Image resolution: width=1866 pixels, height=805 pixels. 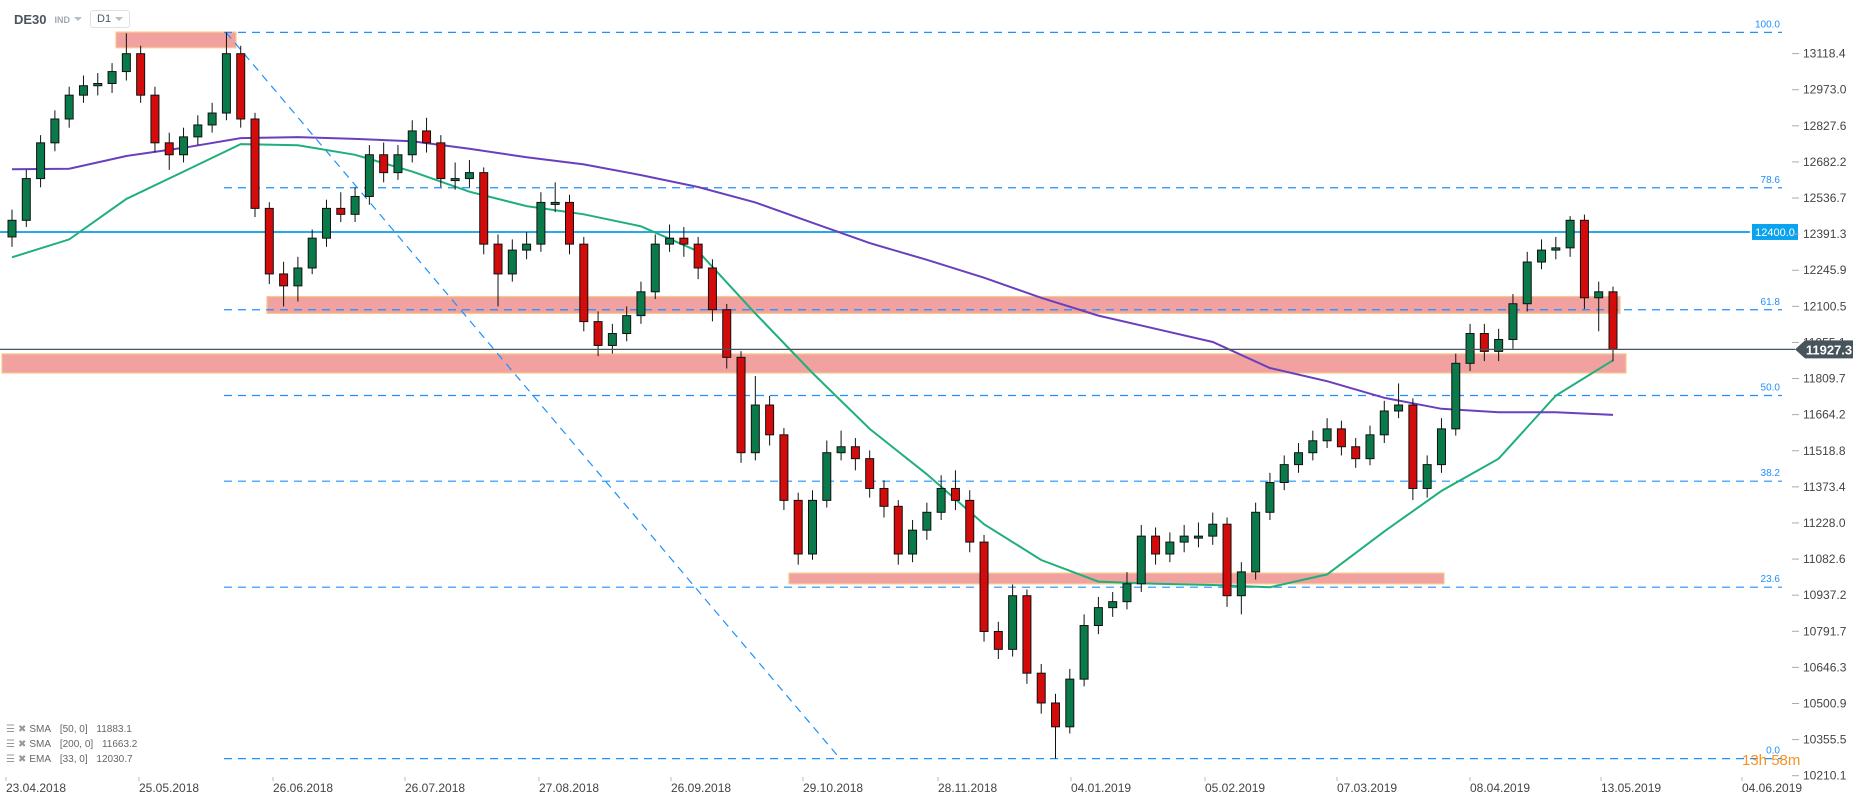 I want to click on indicator-ema33: ☰ ✖ EMA [33, 0] 12030.7, so click(x=71, y=759).